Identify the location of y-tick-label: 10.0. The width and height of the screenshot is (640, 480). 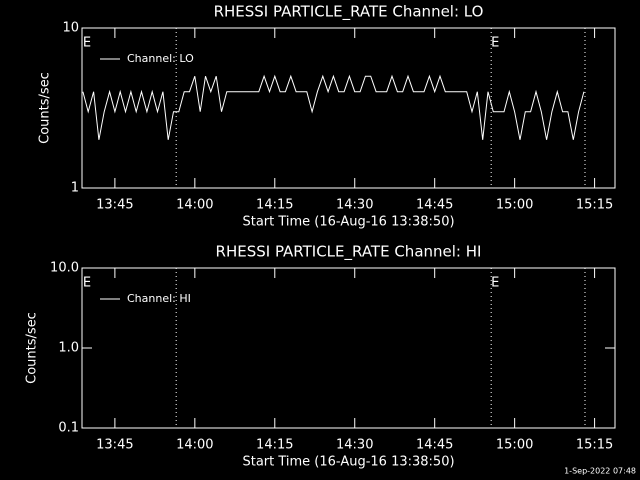
(64, 268).